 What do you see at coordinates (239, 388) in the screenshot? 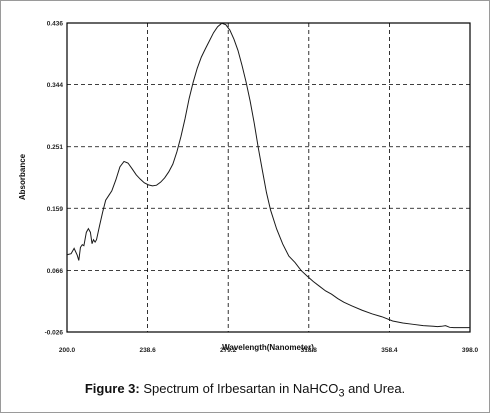
I see `caption-text: Spectrum of Irbesartan in NaHCO` at bounding box center [239, 388].